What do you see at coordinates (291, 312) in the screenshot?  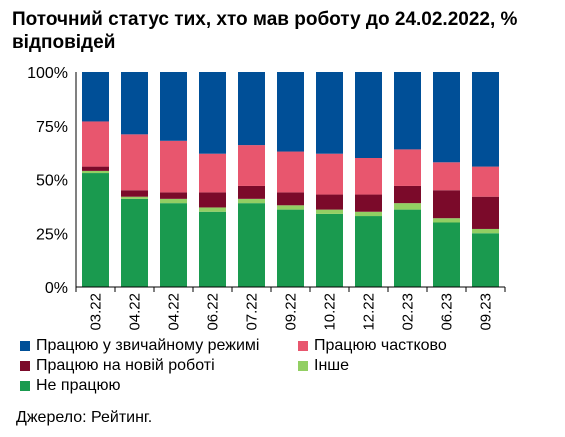 I see `x-tick-label: 09.22` at bounding box center [291, 312].